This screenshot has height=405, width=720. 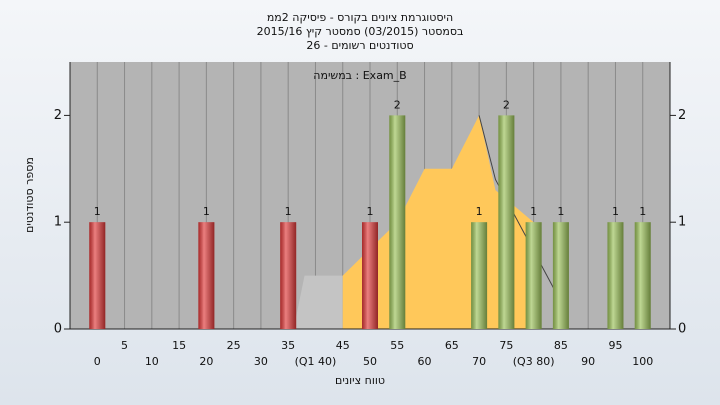 I want to click on x-tick-label: 45, so click(x=343, y=345).